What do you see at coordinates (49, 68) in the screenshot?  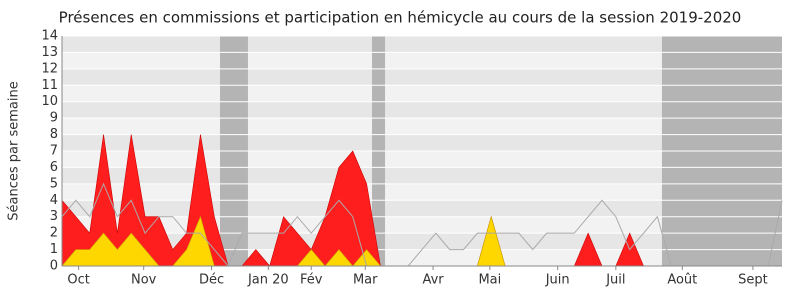 I see `y-tick-label: 12` at bounding box center [49, 68].